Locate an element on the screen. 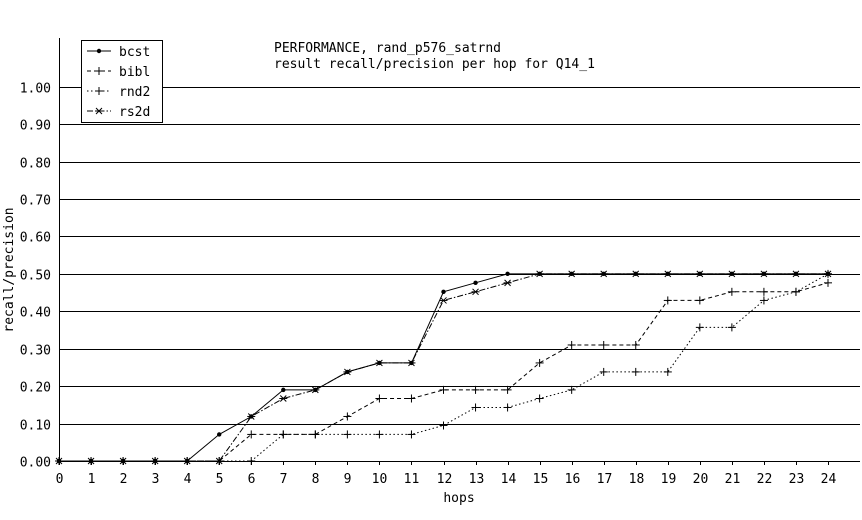 This screenshot has height=520, width=862. x-tick-label: 22 is located at coordinates (765, 479).